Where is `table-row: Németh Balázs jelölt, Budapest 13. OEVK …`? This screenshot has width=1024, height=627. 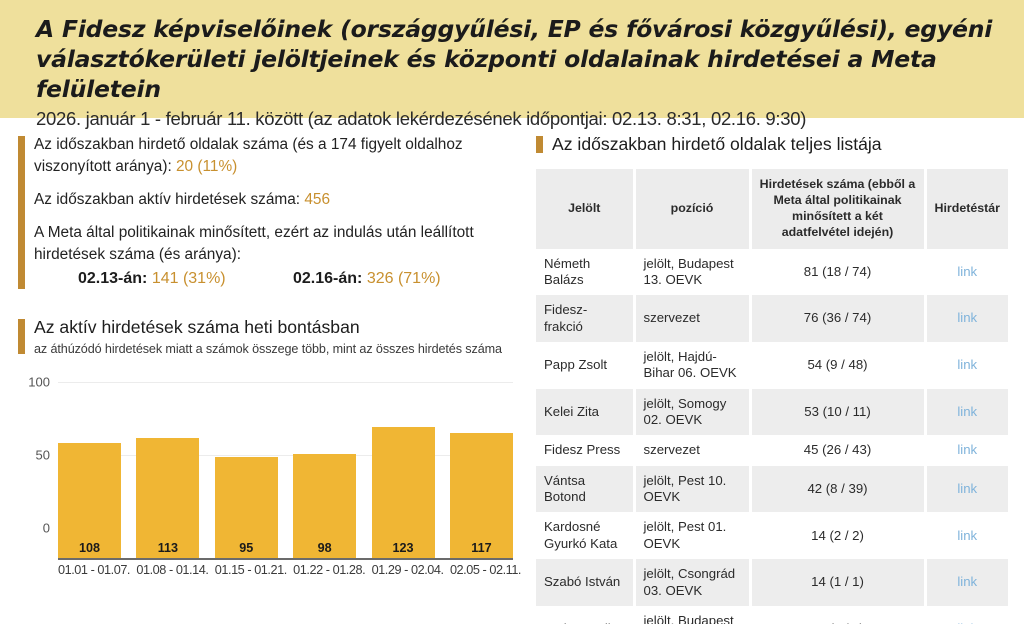
table-row: Németh Balázs jelölt, Budapest 13. OEVK … is located at coordinates (772, 272).